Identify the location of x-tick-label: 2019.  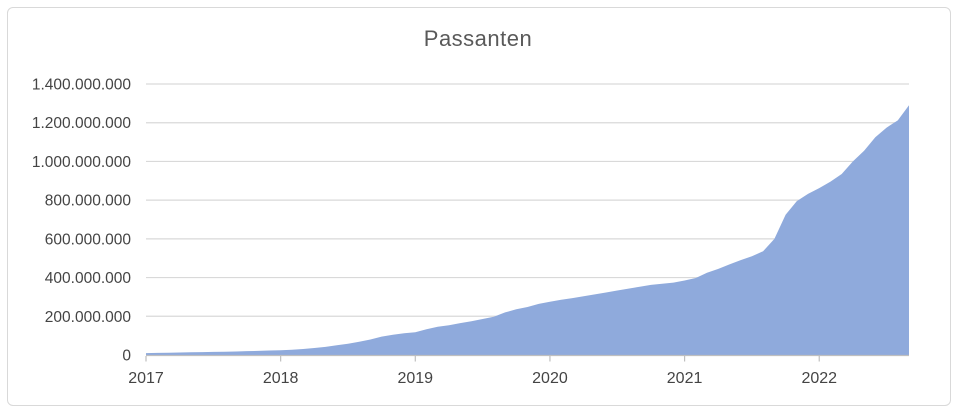
(415, 378).